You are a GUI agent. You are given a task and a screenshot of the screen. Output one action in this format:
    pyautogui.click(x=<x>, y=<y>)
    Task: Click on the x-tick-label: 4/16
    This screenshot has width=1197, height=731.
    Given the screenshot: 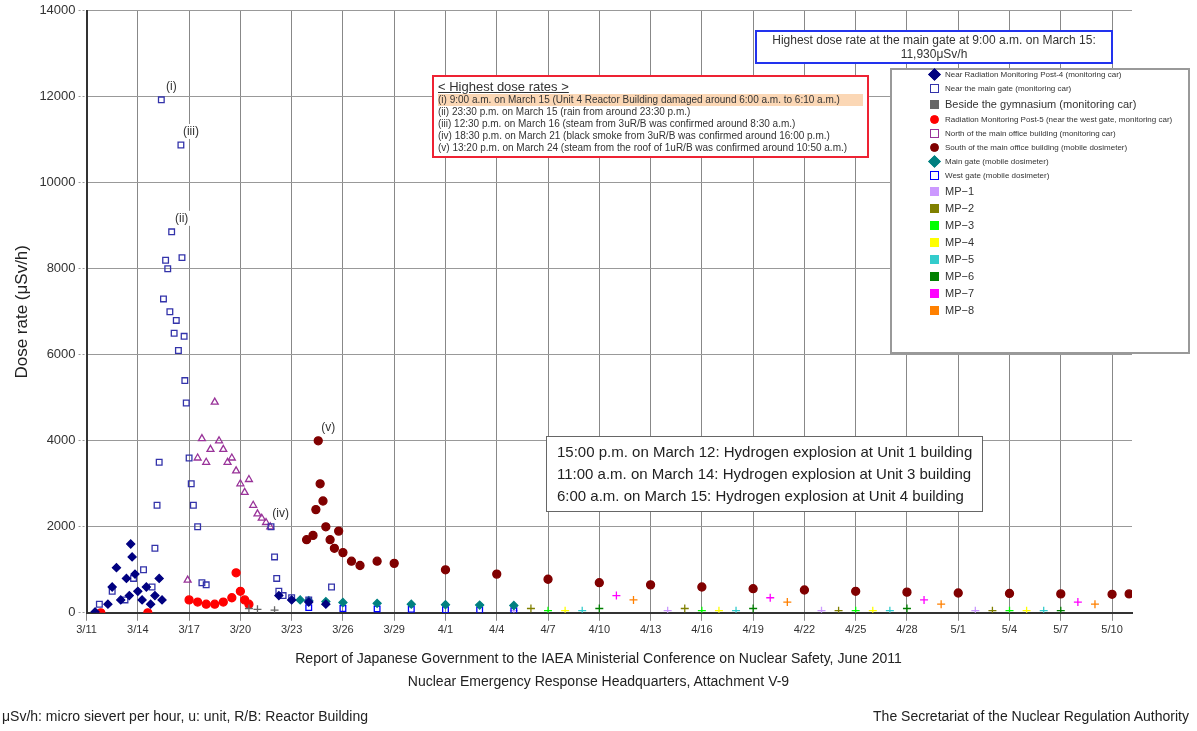 What is the action you would take?
    pyautogui.click(x=702, y=629)
    